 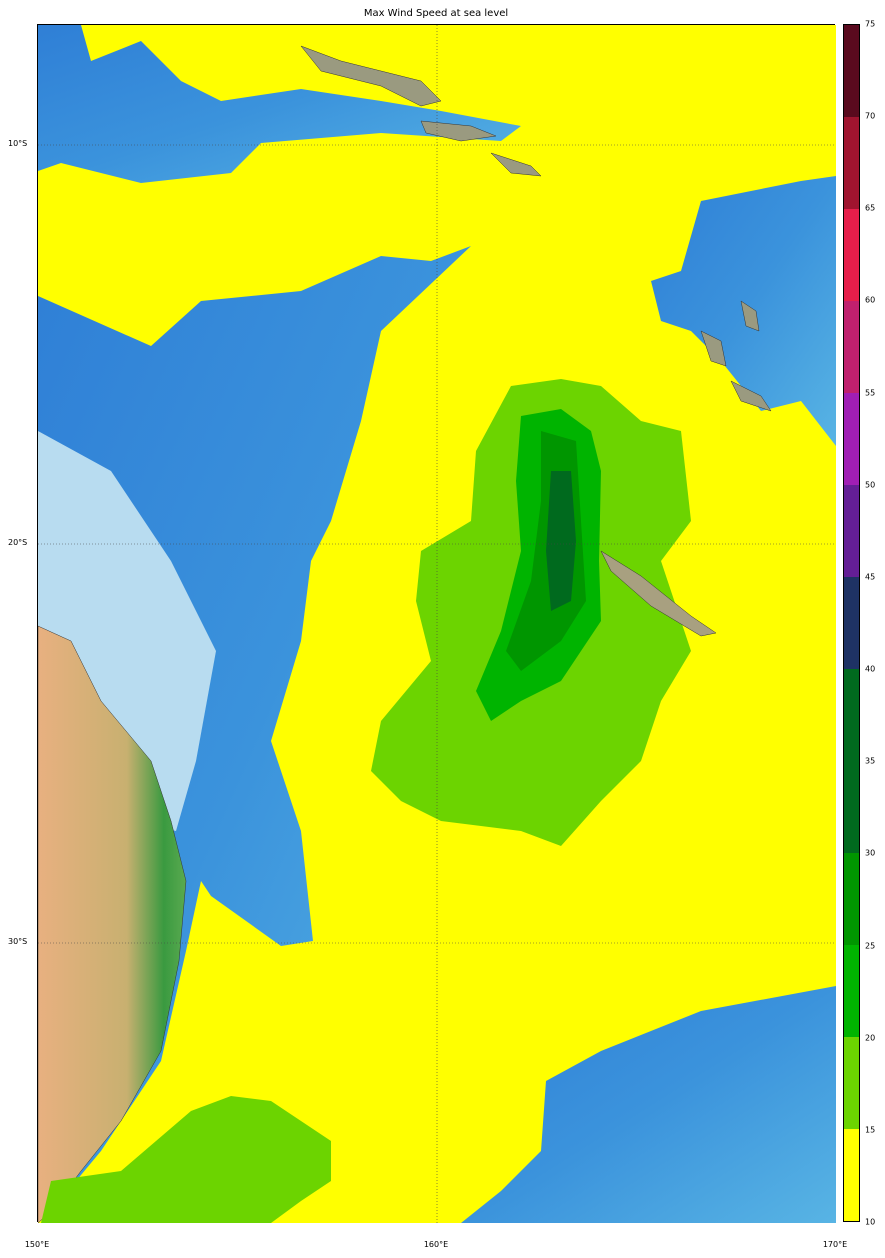 I want to click on lon-label-160e: 160°E, so click(x=436, y=1244).